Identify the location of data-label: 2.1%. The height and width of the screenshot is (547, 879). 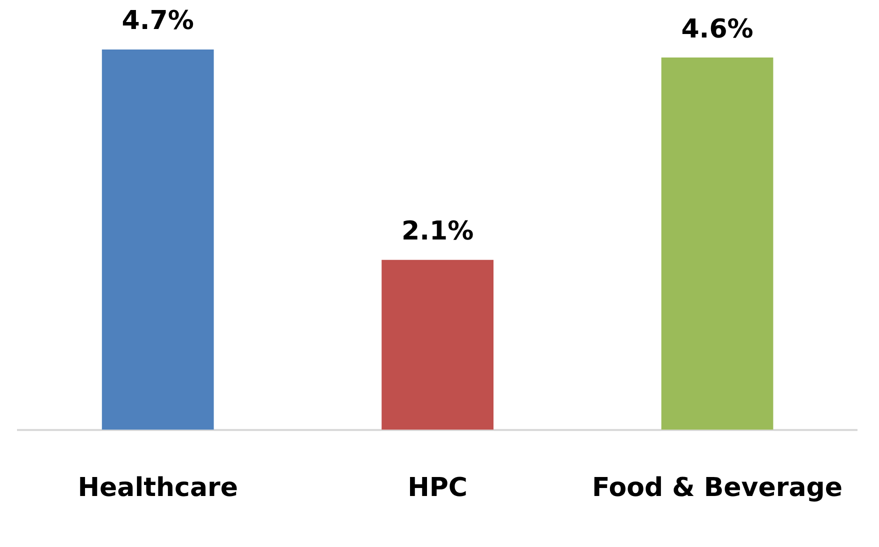
(438, 231).